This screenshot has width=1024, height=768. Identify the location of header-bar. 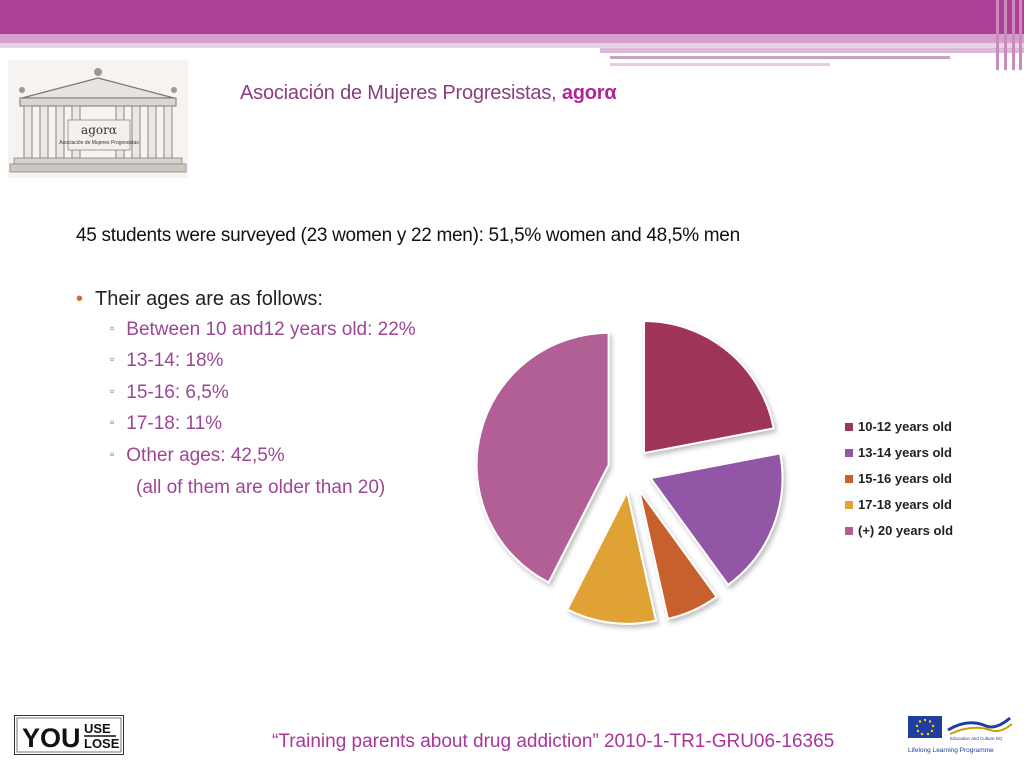
(512, 17).